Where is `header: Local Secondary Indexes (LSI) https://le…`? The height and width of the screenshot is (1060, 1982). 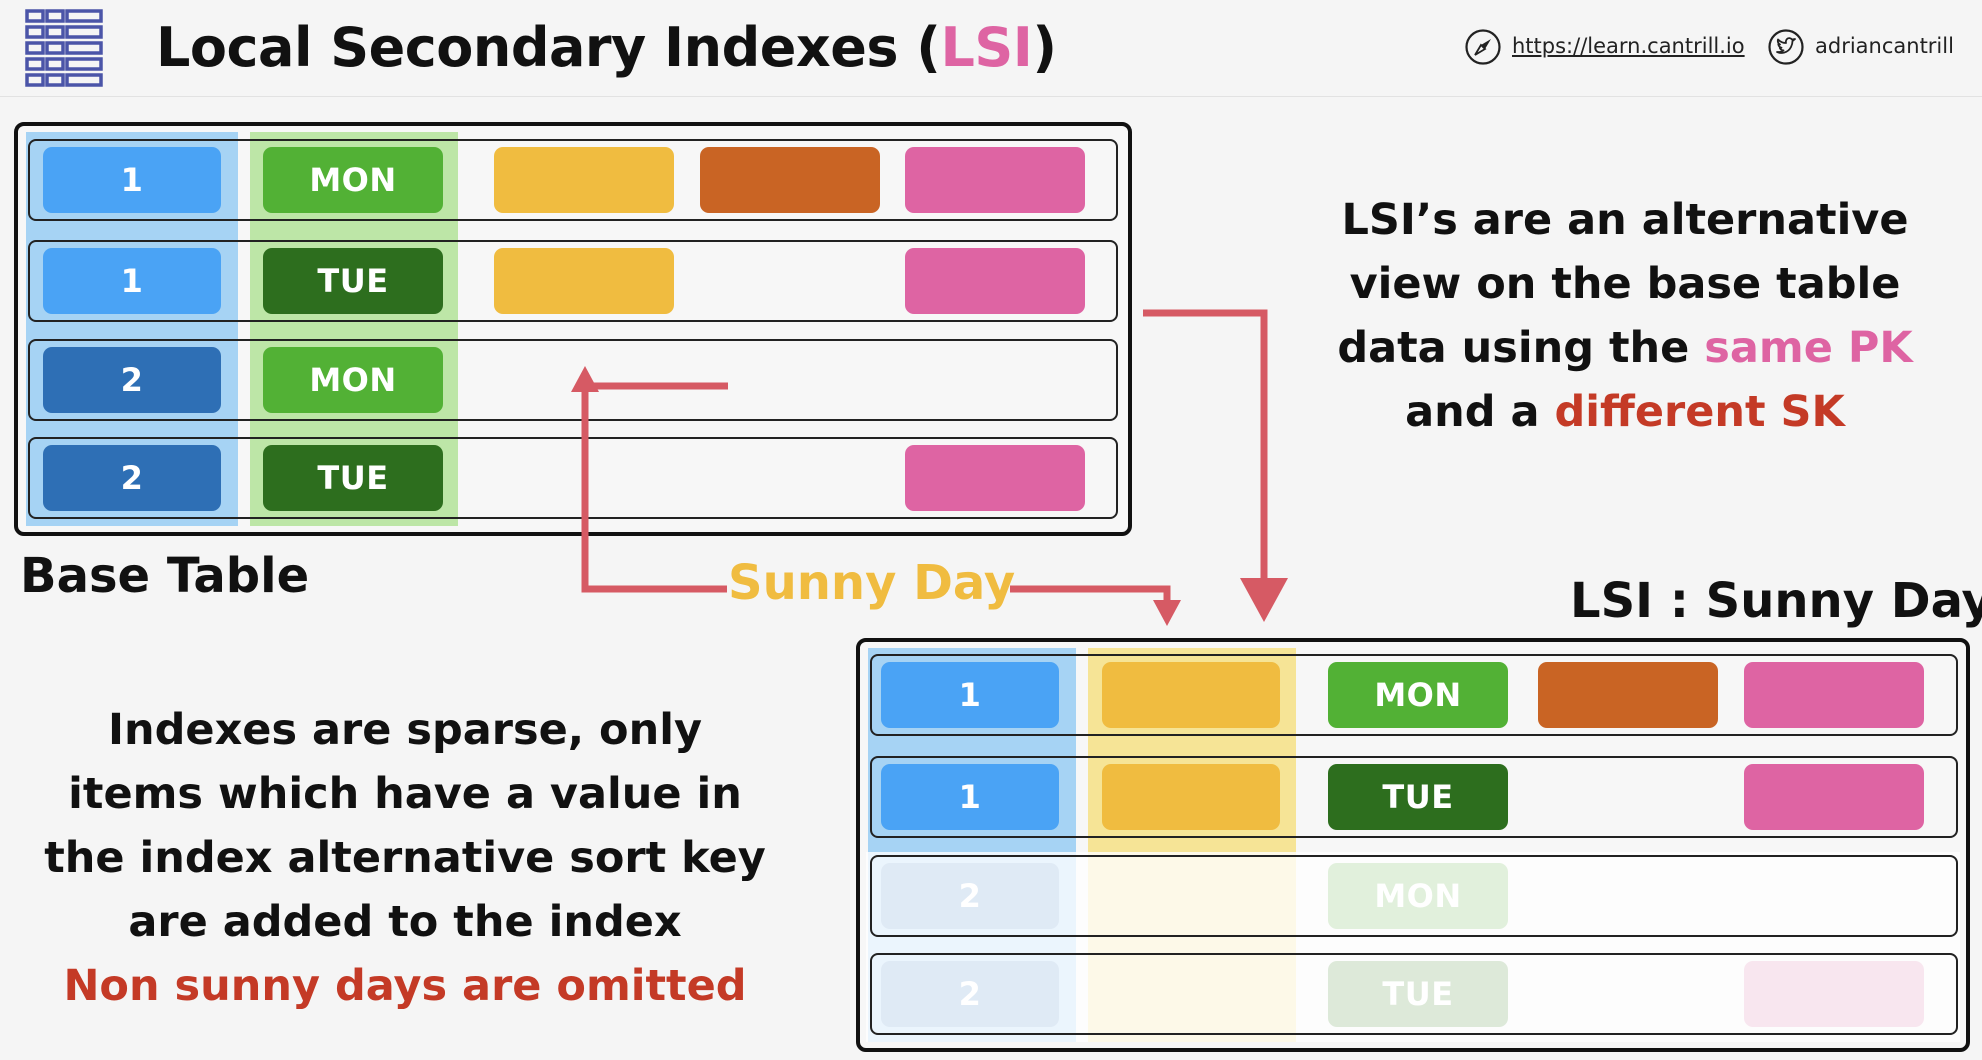 header: Local Secondary Indexes (LSI) https://le… is located at coordinates (991, 48).